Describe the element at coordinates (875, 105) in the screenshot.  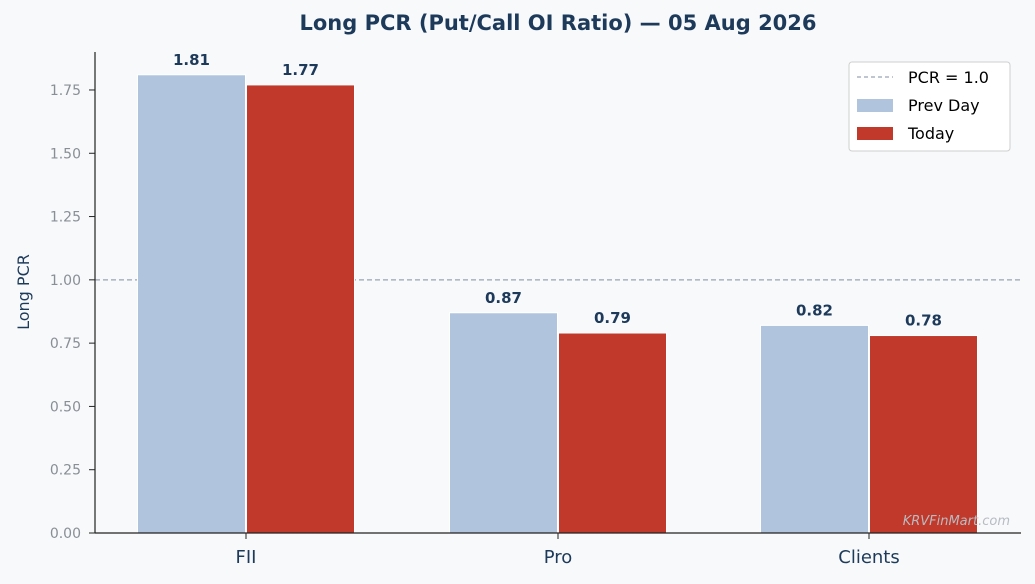
I see `legend-swatch-prev-day` at that location.